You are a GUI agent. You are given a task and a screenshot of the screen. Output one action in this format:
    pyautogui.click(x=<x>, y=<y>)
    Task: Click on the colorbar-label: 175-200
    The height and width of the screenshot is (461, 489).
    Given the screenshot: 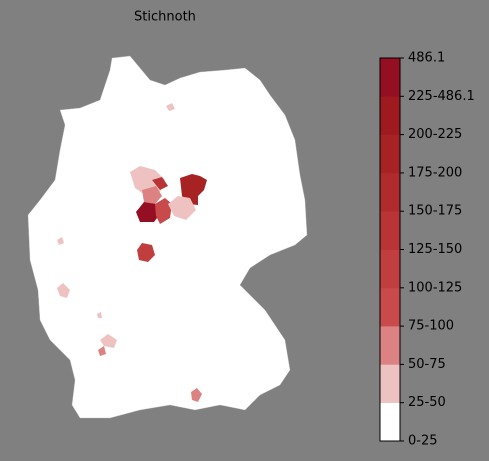 What is the action you would take?
    pyautogui.click(x=435, y=172)
    